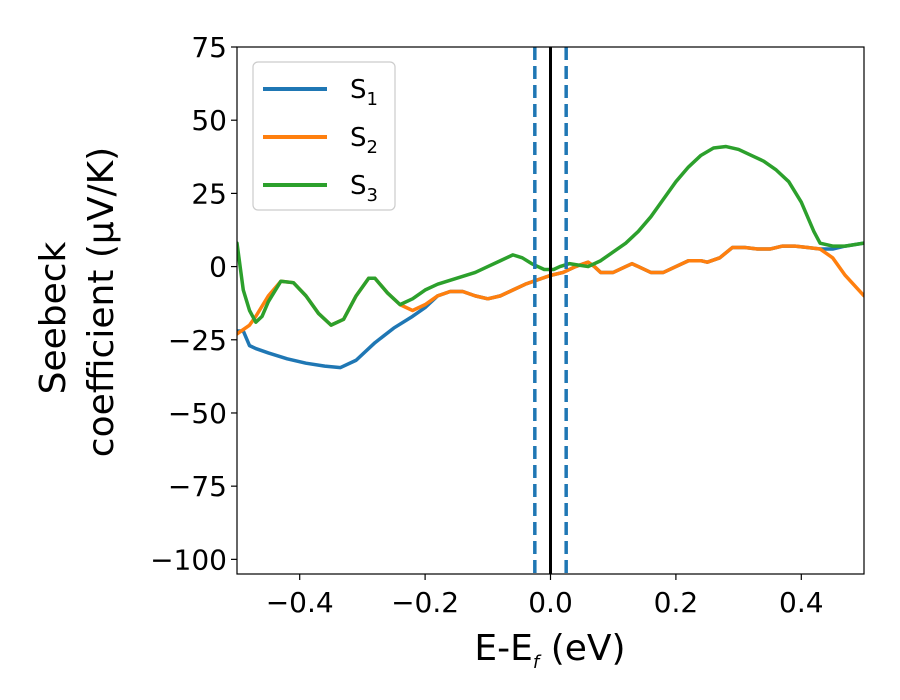 The image size is (900, 700). What do you see at coordinates (425, 602) in the screenshot?
I see `x-tick-label: −0.2` at bounding box center [425, 602].